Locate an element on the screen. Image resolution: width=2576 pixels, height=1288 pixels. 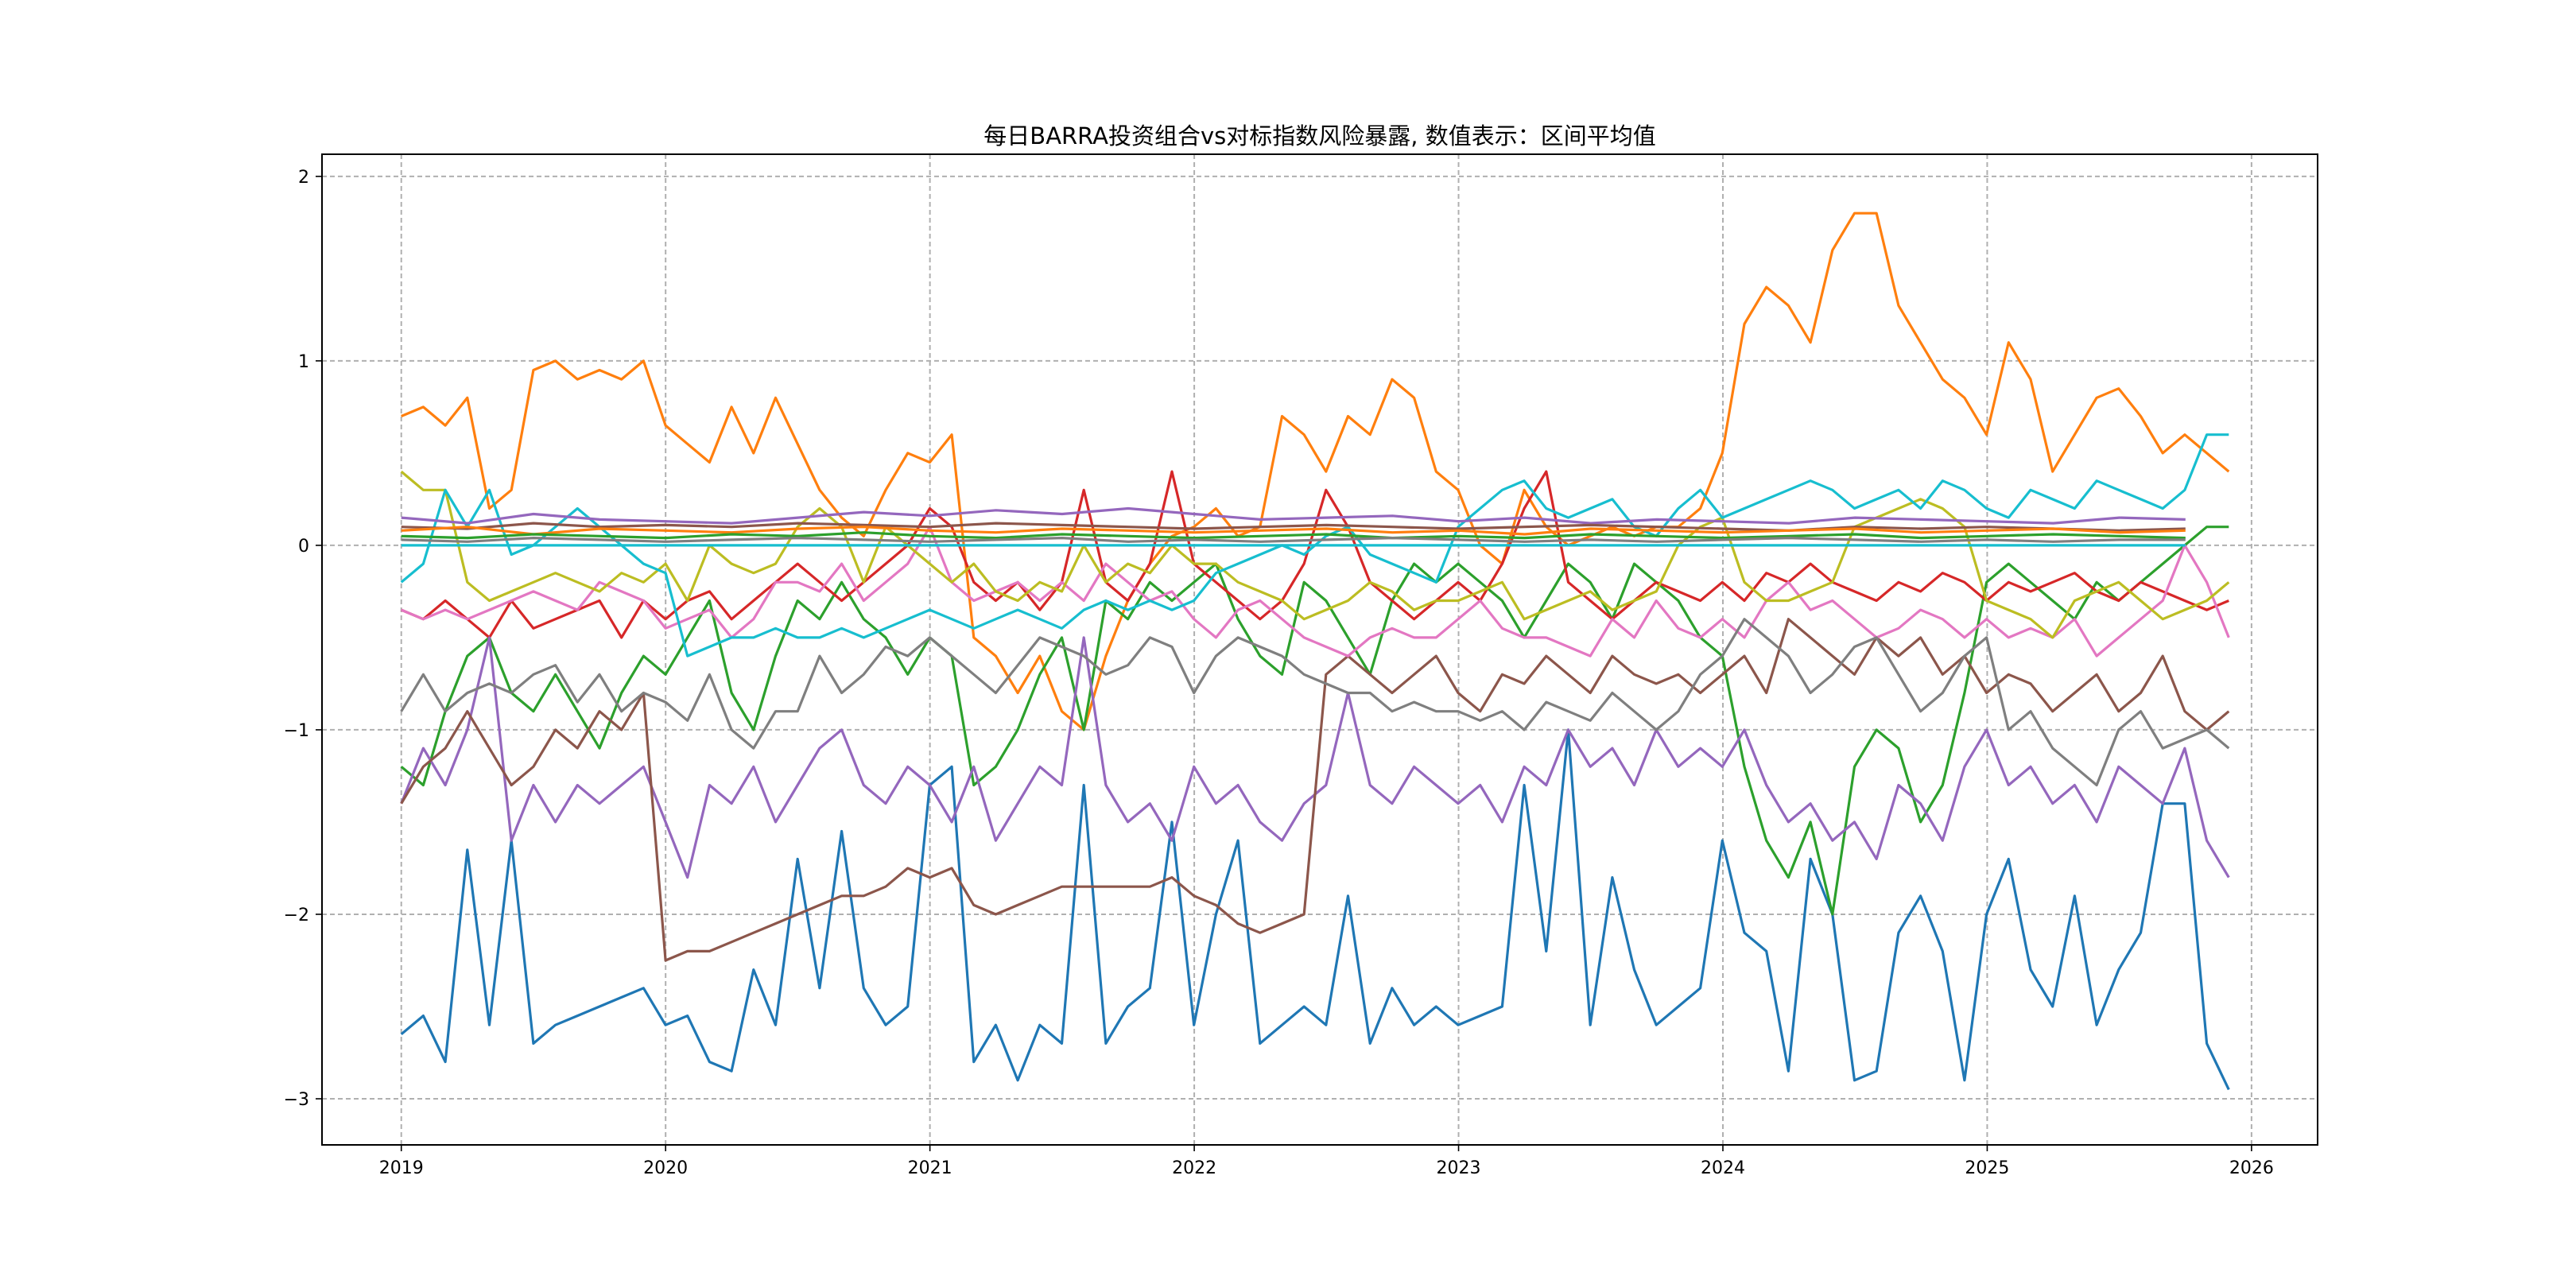
y-tick-label: 0 is located at coordinates (303, 547).